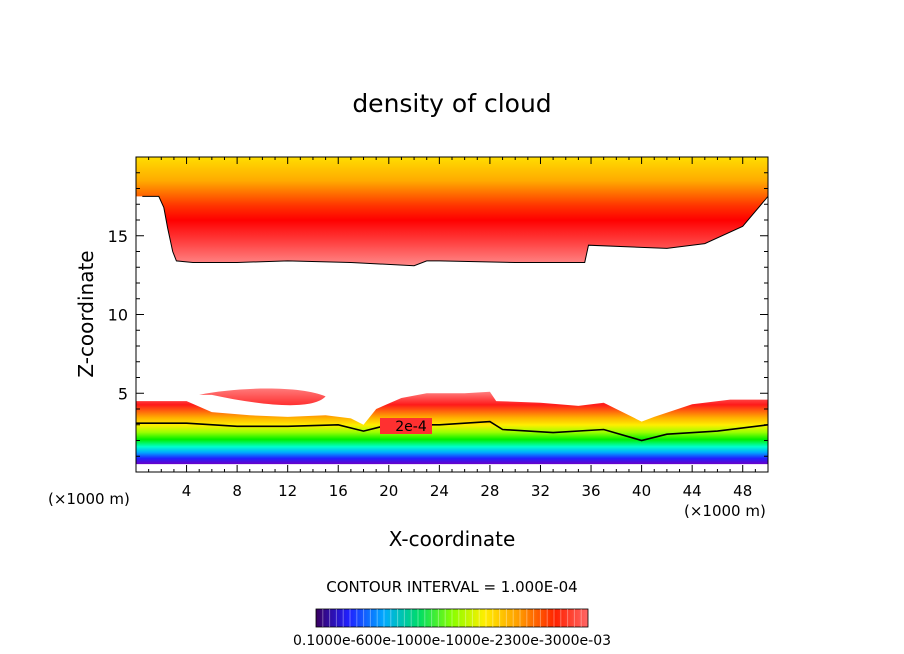 This screenshot has height=654, width=904. Describe the element at coordinates (590, 491) in the screenshot. I see `x-tick-label: 36` at that location.